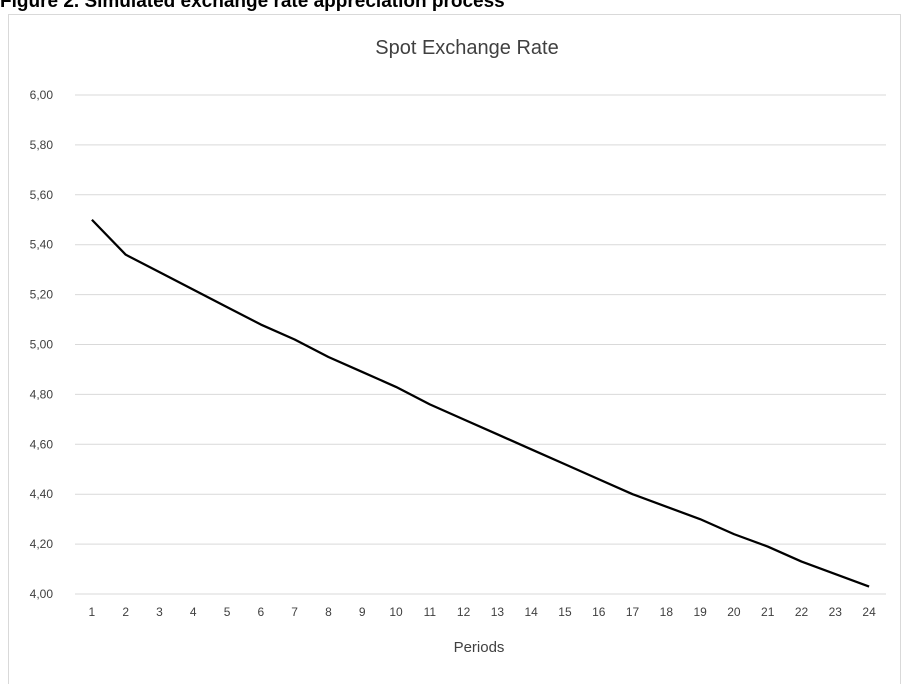 The width and height of the screenshot is (902, 684). What do you see at coordinates (125, 612) in the screenshot?
I see `x-tick-label: 2` at bounding box center [125, 612].